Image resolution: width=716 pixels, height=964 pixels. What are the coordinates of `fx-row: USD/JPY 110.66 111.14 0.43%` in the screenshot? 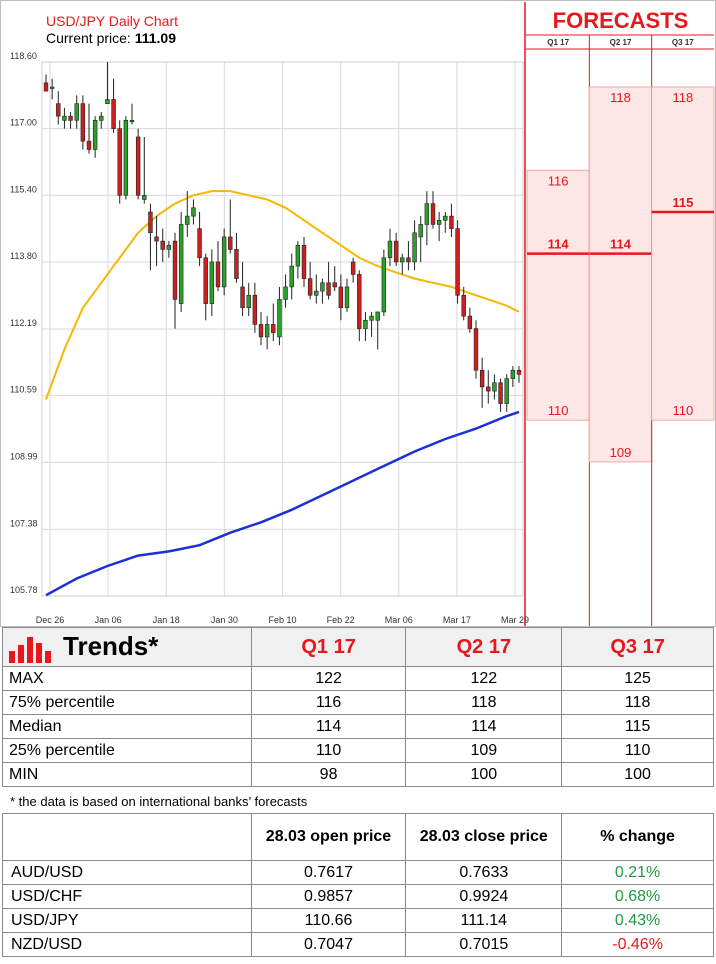 It's located at (358, 920).